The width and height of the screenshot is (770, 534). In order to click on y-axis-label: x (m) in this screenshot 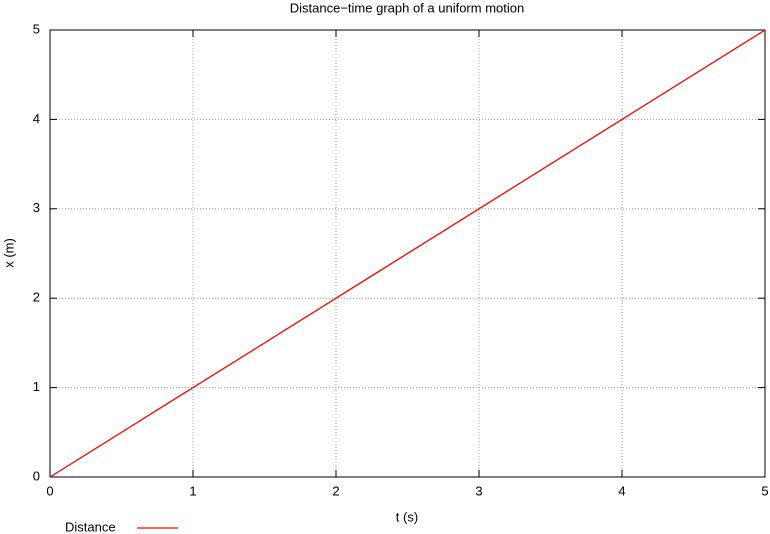, I will do `click(8, 253)`.